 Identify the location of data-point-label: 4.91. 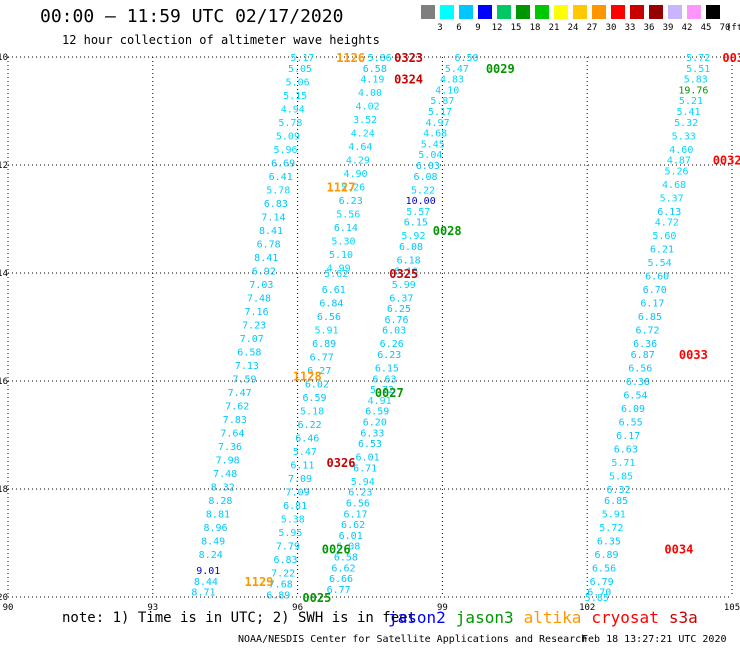
(380, 401).